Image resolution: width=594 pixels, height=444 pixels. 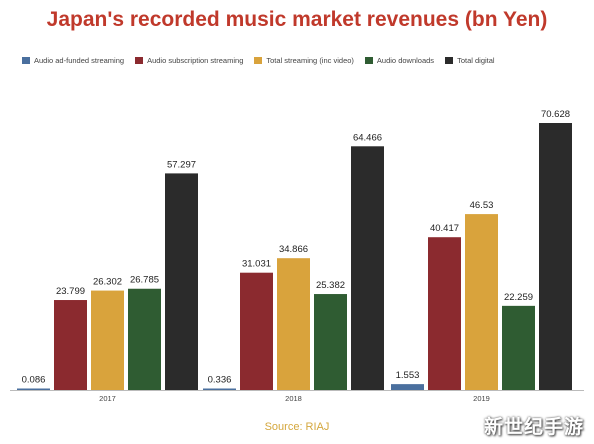 I want to click on data-label: 22.259, so click(x=518, y=297).